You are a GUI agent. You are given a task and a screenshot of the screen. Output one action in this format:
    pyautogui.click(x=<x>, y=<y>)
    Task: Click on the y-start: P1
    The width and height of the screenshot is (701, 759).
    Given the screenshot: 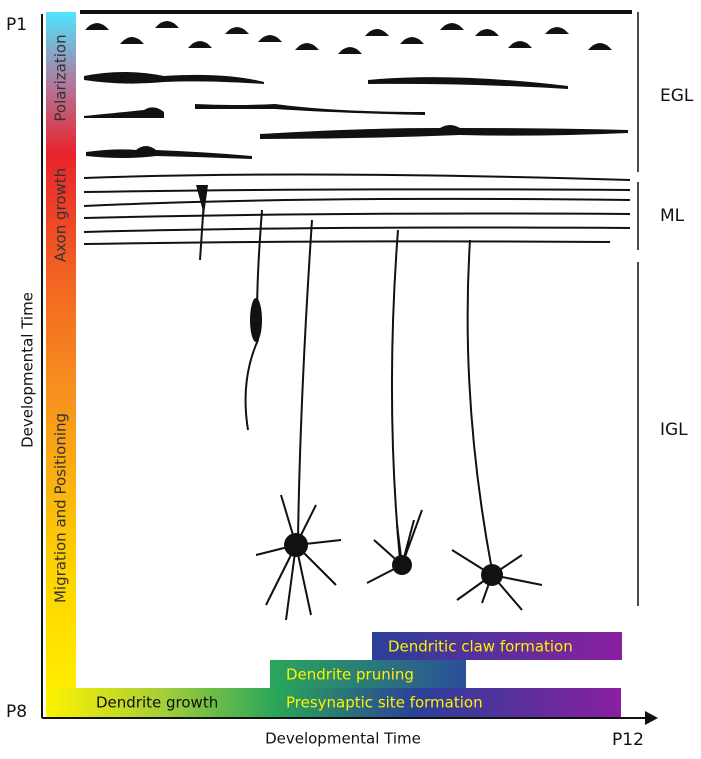 What is the action you would take?
    pyautogui.click(x=16, y=25)
    